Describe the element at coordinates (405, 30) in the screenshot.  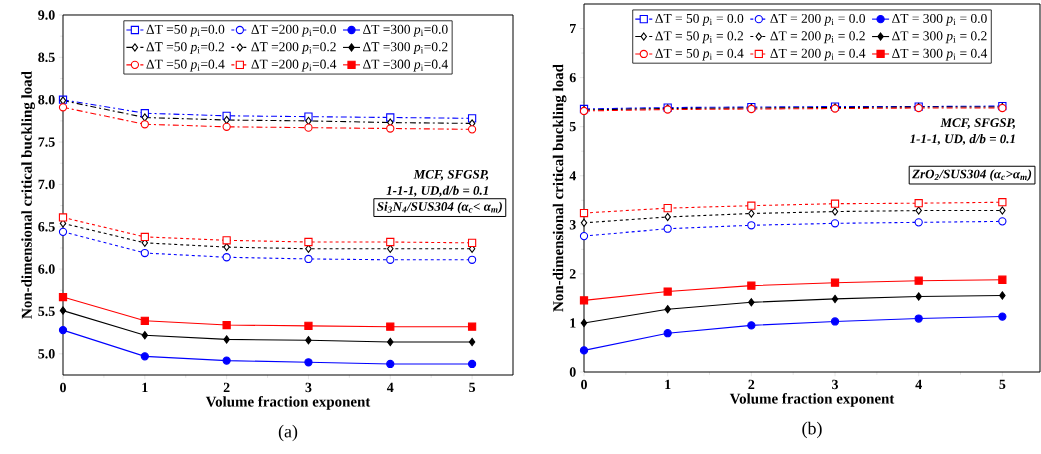
I see `legend-label: ΔT =300 p$_{i}$=0.0` at that location.